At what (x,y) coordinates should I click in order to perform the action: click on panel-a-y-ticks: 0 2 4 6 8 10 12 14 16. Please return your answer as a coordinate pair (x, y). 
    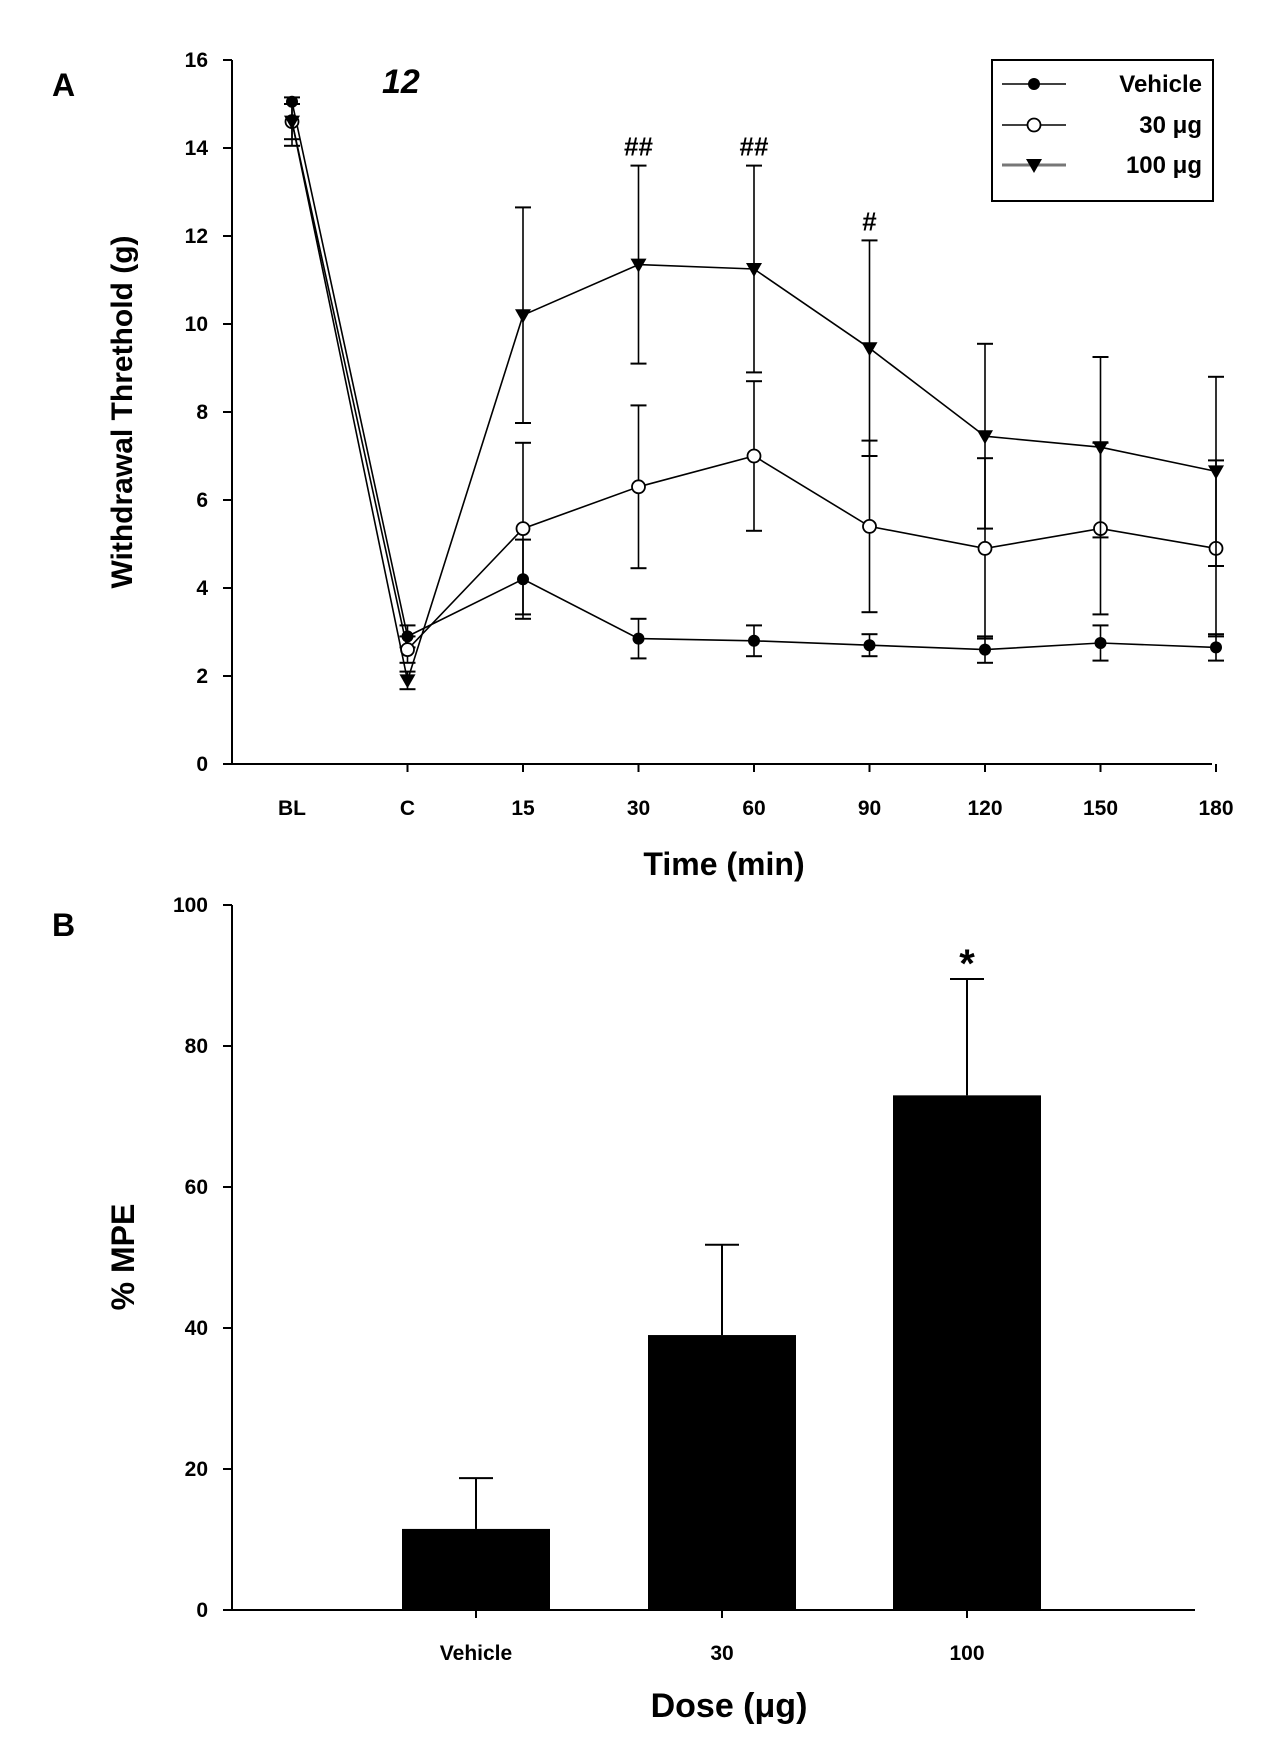
    Looking at the image, I should click on (208, 412).